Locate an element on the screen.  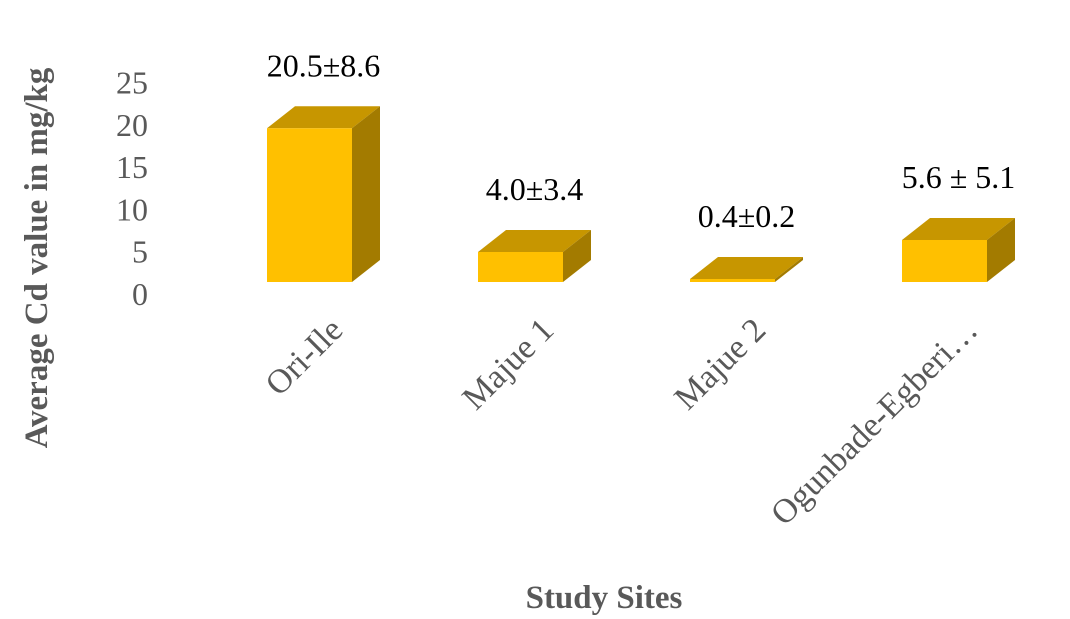
data-label-3: 0.4±0.2 is located at coordinates (747, 216).